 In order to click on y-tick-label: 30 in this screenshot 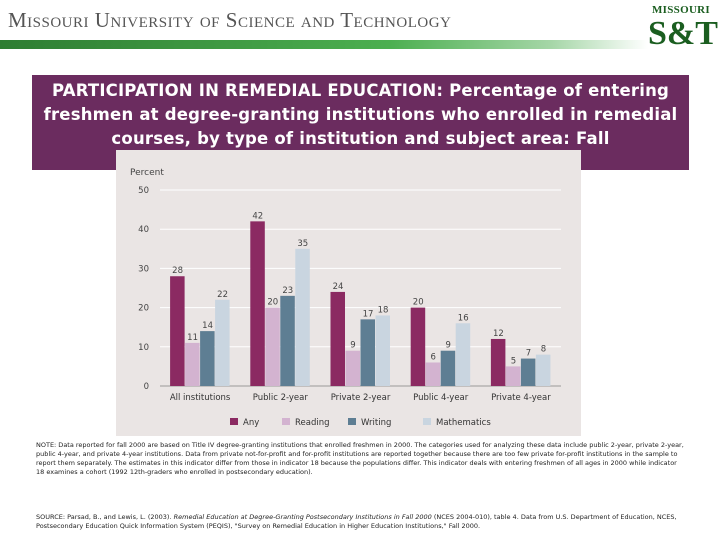, I will do `click(143, 269)`.